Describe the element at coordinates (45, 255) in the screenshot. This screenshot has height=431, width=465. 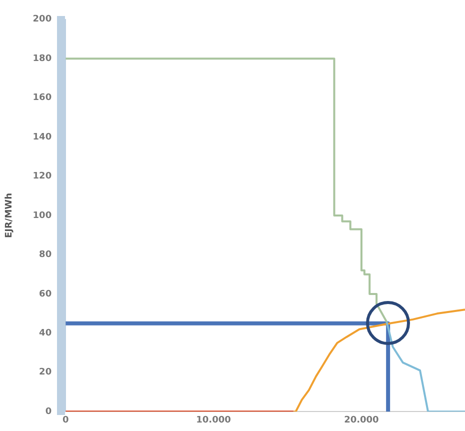
I see `y-tick-label: 80` at that location.